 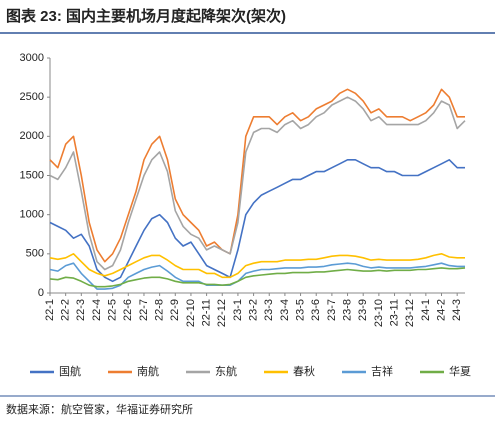 I want to click on legend-label: 南航, so click(x=148, y=371).